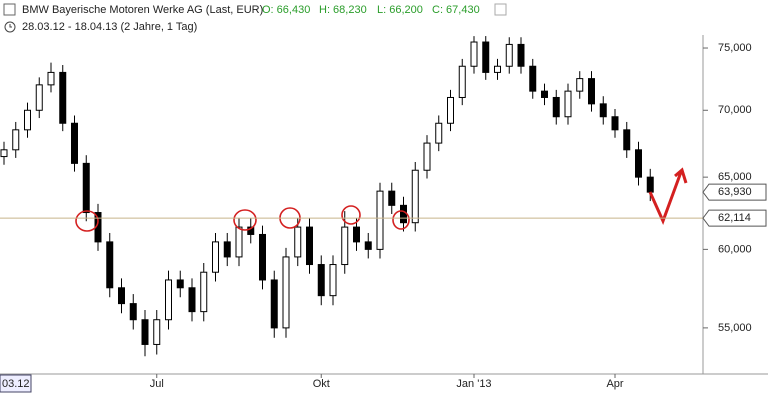  Describe the element at coordinates (456, 10) in the screenshot. I see `close-label: C: 67,430` at that location.